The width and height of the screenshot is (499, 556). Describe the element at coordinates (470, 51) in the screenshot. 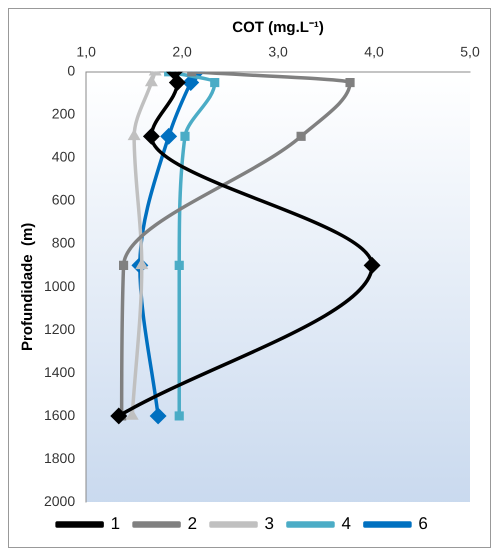

I see `x-tick-label: 5,0` at that location.